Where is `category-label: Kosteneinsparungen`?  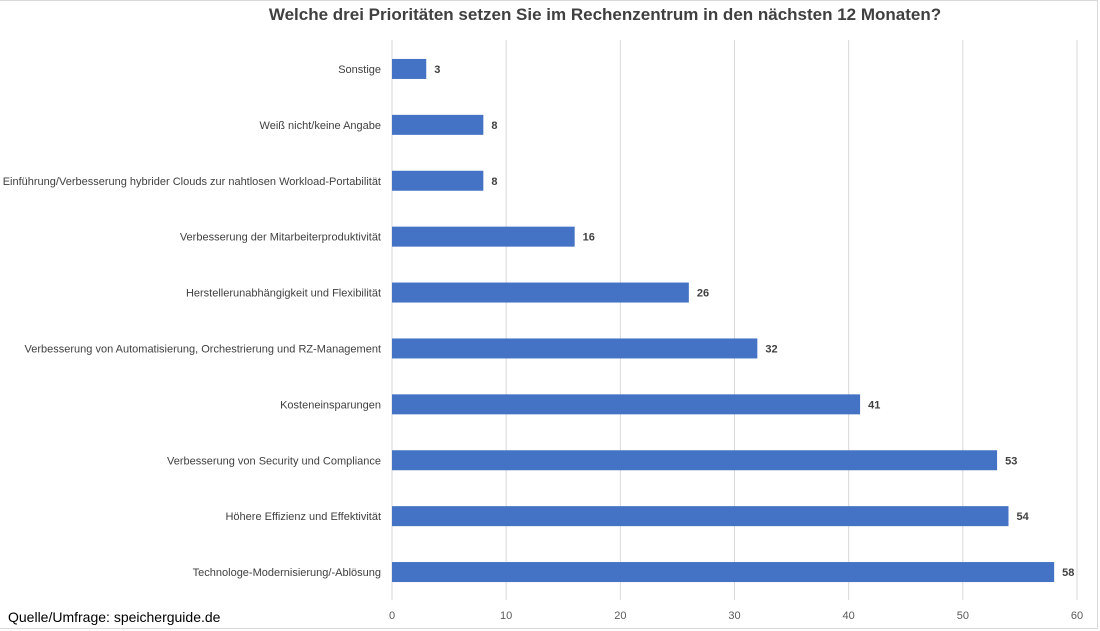
category-label: Kosteneinsparungen is located at coordinates (330, 405).